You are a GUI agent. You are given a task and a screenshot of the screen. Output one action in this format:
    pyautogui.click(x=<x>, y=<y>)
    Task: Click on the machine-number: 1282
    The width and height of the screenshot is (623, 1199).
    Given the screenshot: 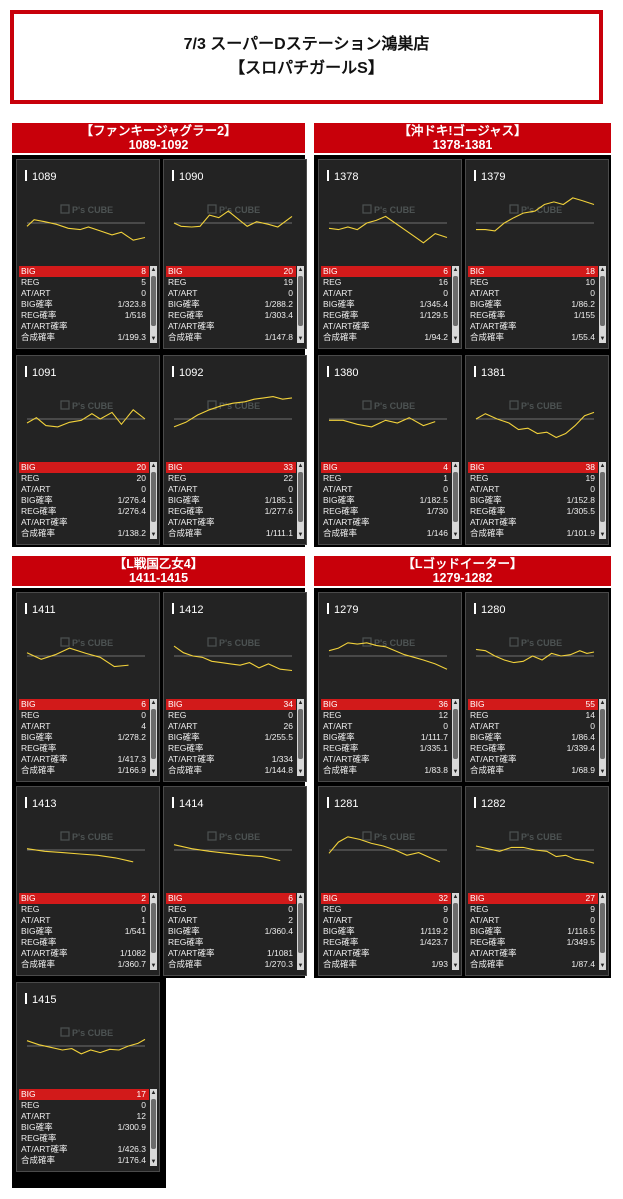 What is the action you would take?
    pyautogui.click(x=489, y=803)
    